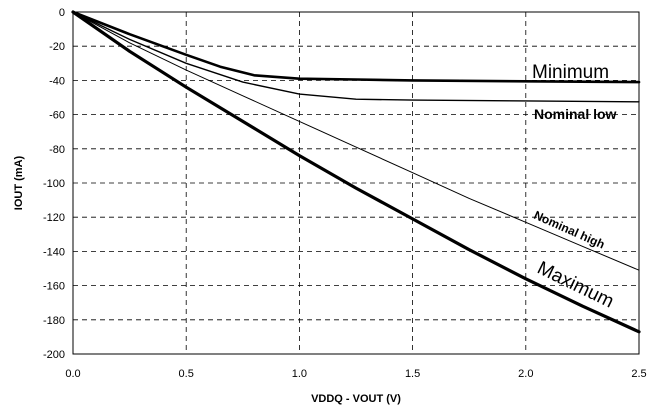 This screenshot has width=657, height=407. What do you see at coordinates (355, 374) in the screenshot?
I see `x-tick-labels: 0.0 0.5 1.0 1.5 2.0 2.5` at bounding box center [355, 374].